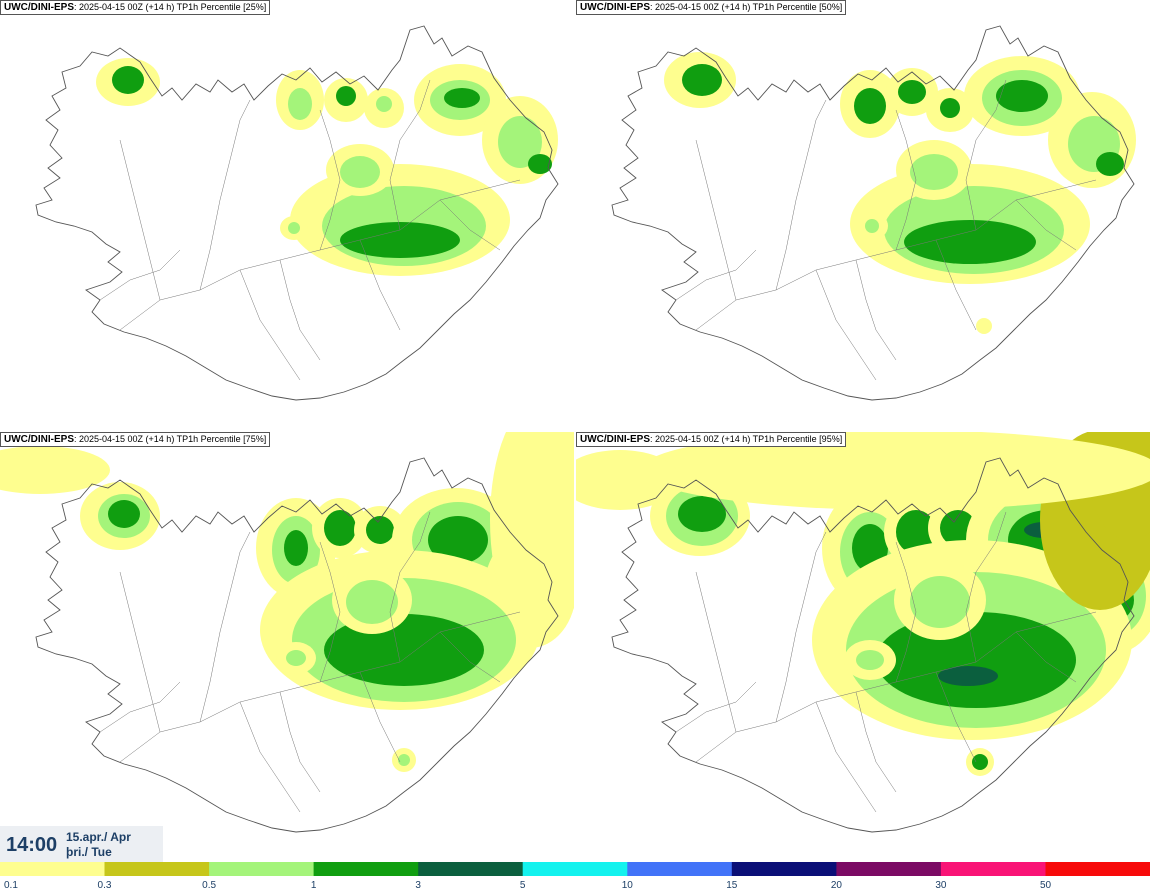 The width and height of the screenshot is (1150, 891). I want to click on valid-time-box: 14:00 15.apr./ Apr þri./ Tue, so click(81, 844).